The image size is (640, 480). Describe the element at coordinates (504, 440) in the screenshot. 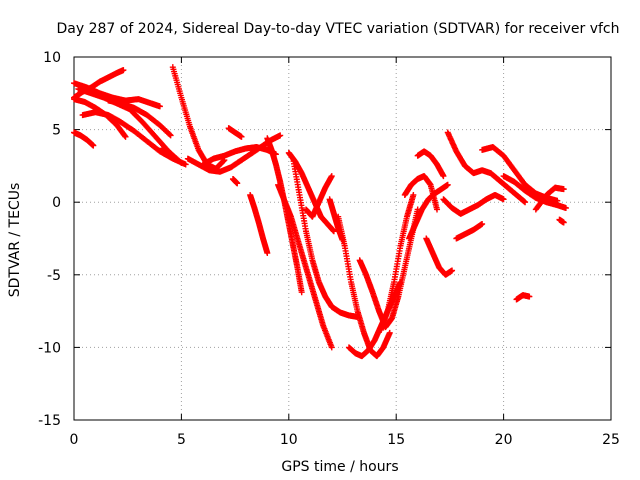

I see `x-tick-label: 20` at that location.